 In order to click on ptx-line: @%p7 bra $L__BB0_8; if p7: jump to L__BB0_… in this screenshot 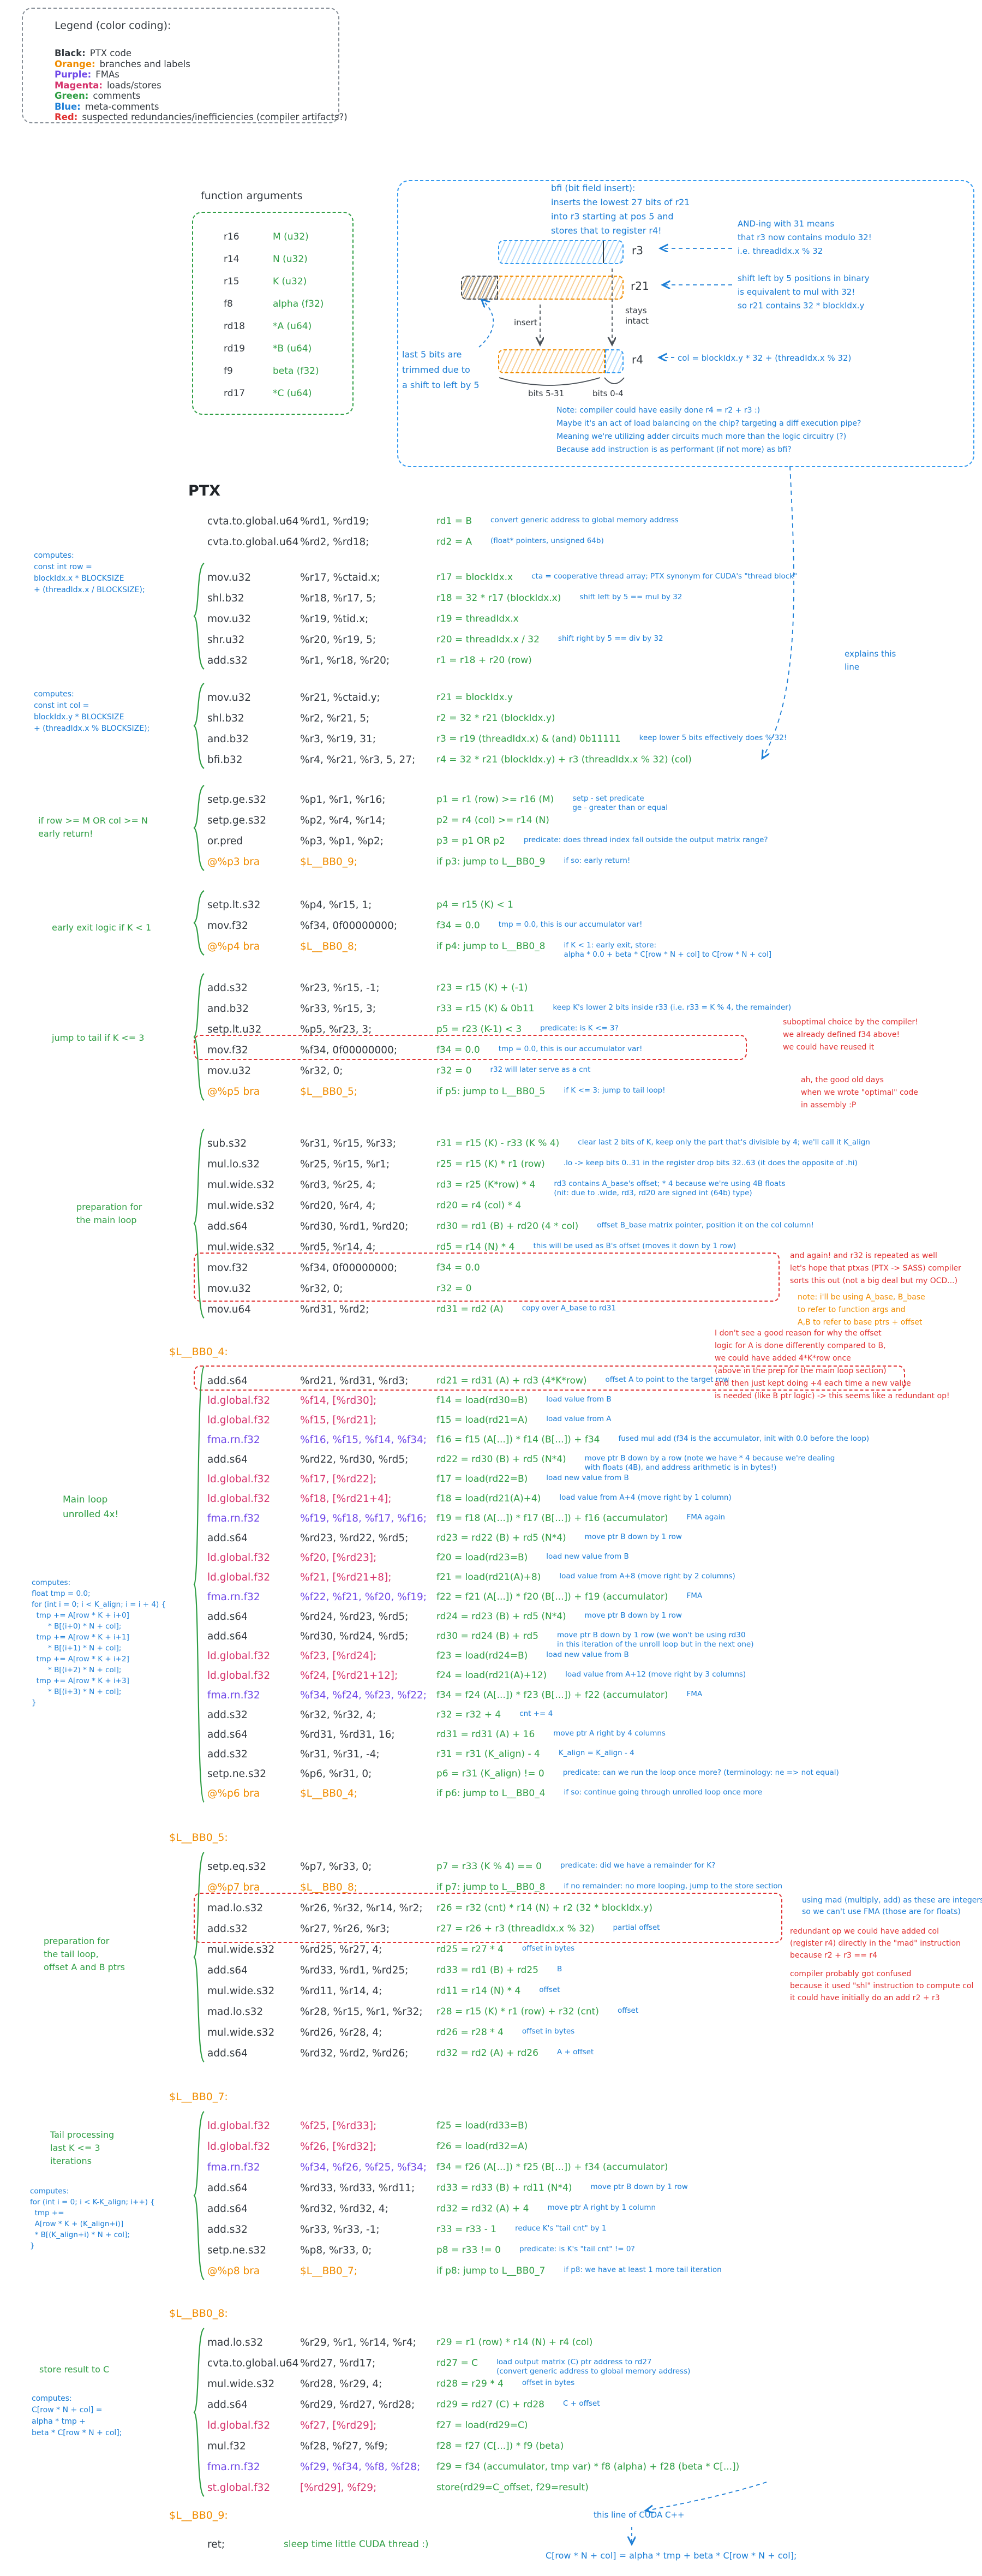, I will do `click(491, 1889)`.